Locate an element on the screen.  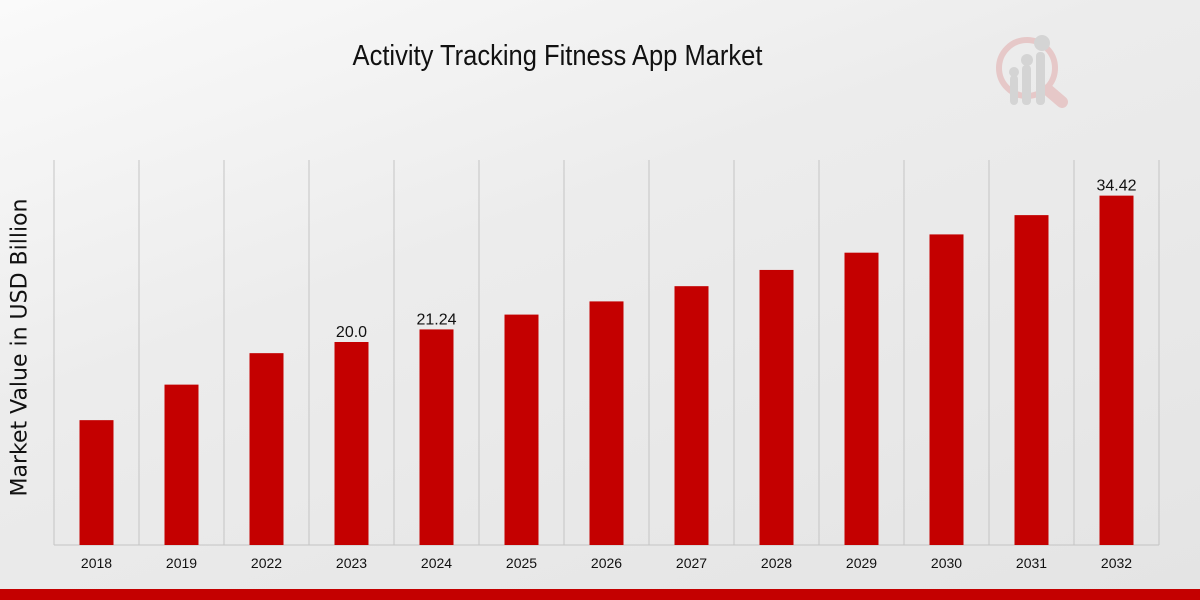
bar-2029 is located at coordinates (861, 398).